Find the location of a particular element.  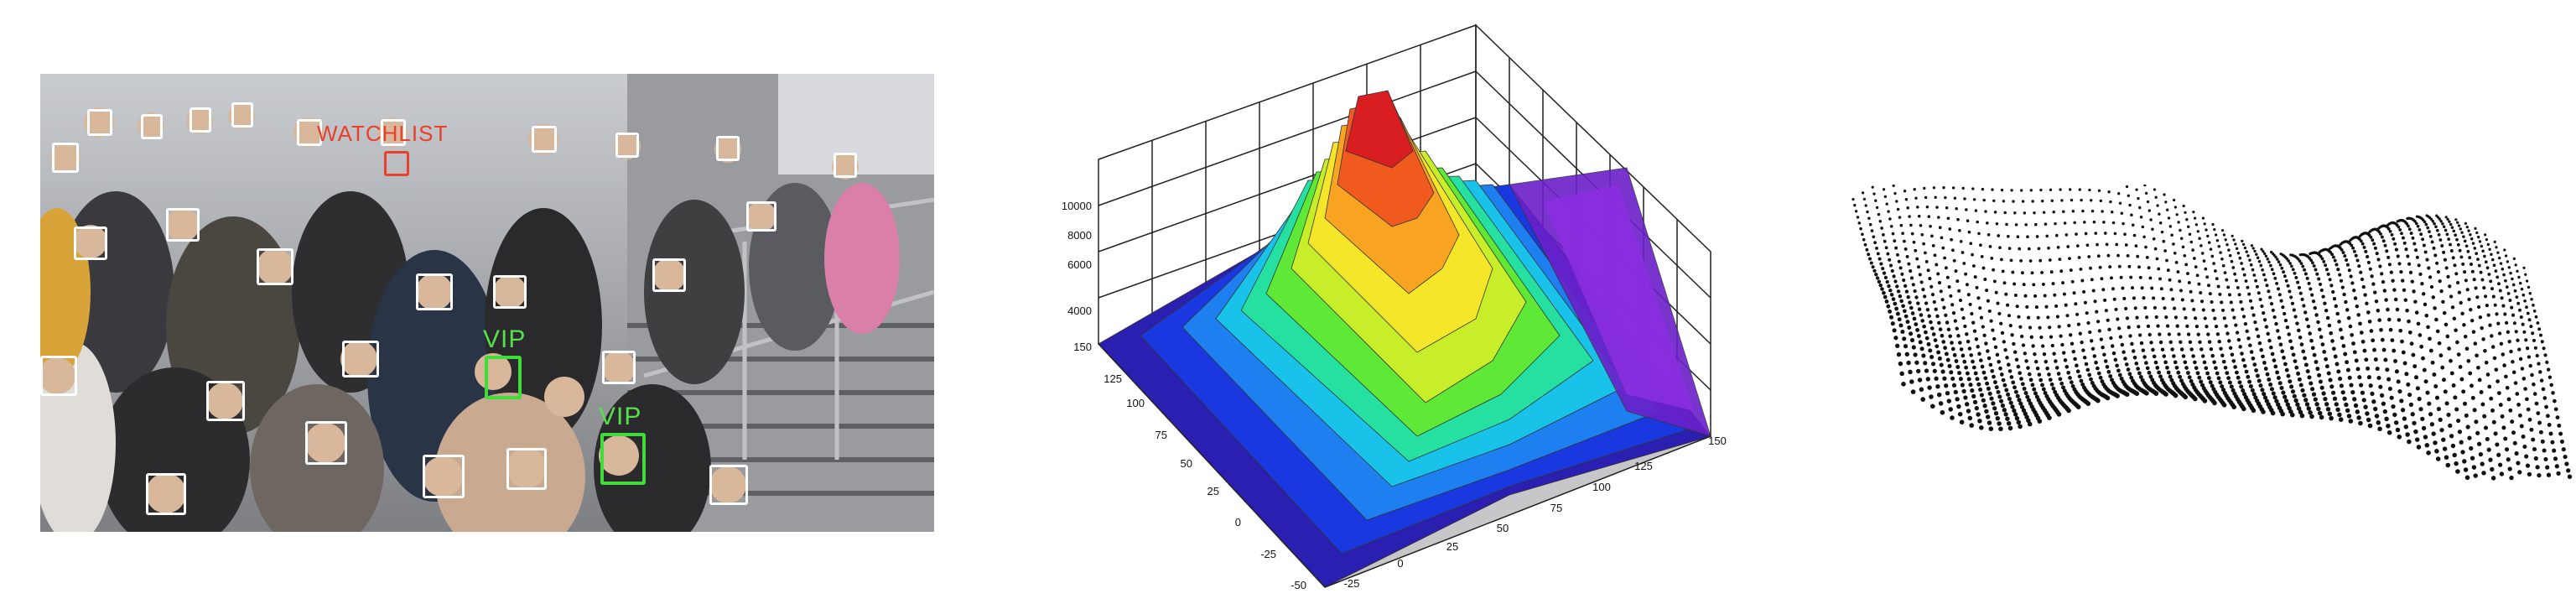

x-tick-label: 125 is located at coordinates (1643, 466).